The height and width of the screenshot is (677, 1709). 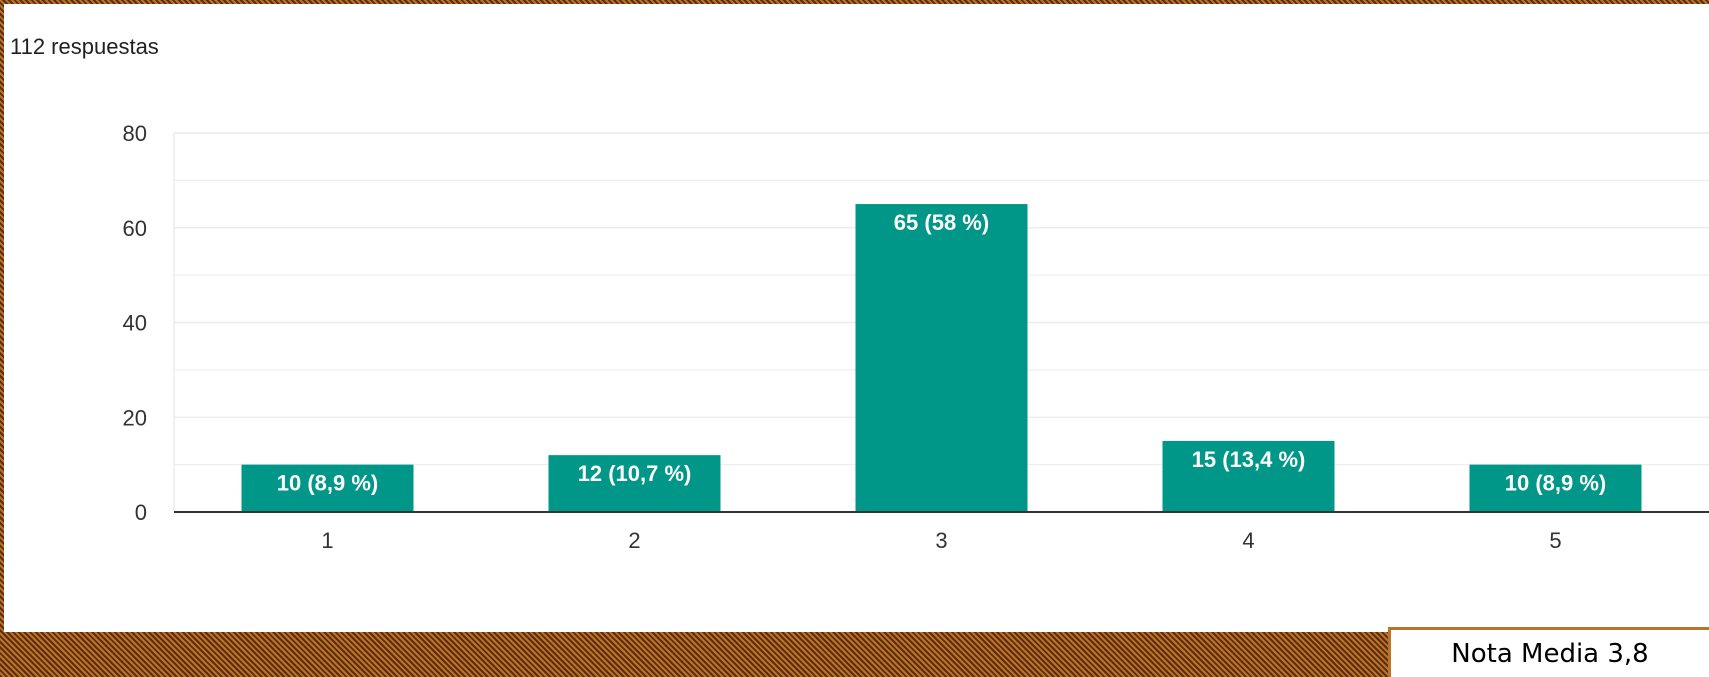 I want to click on x-tick-label: 1, so click(x=327, y=540).